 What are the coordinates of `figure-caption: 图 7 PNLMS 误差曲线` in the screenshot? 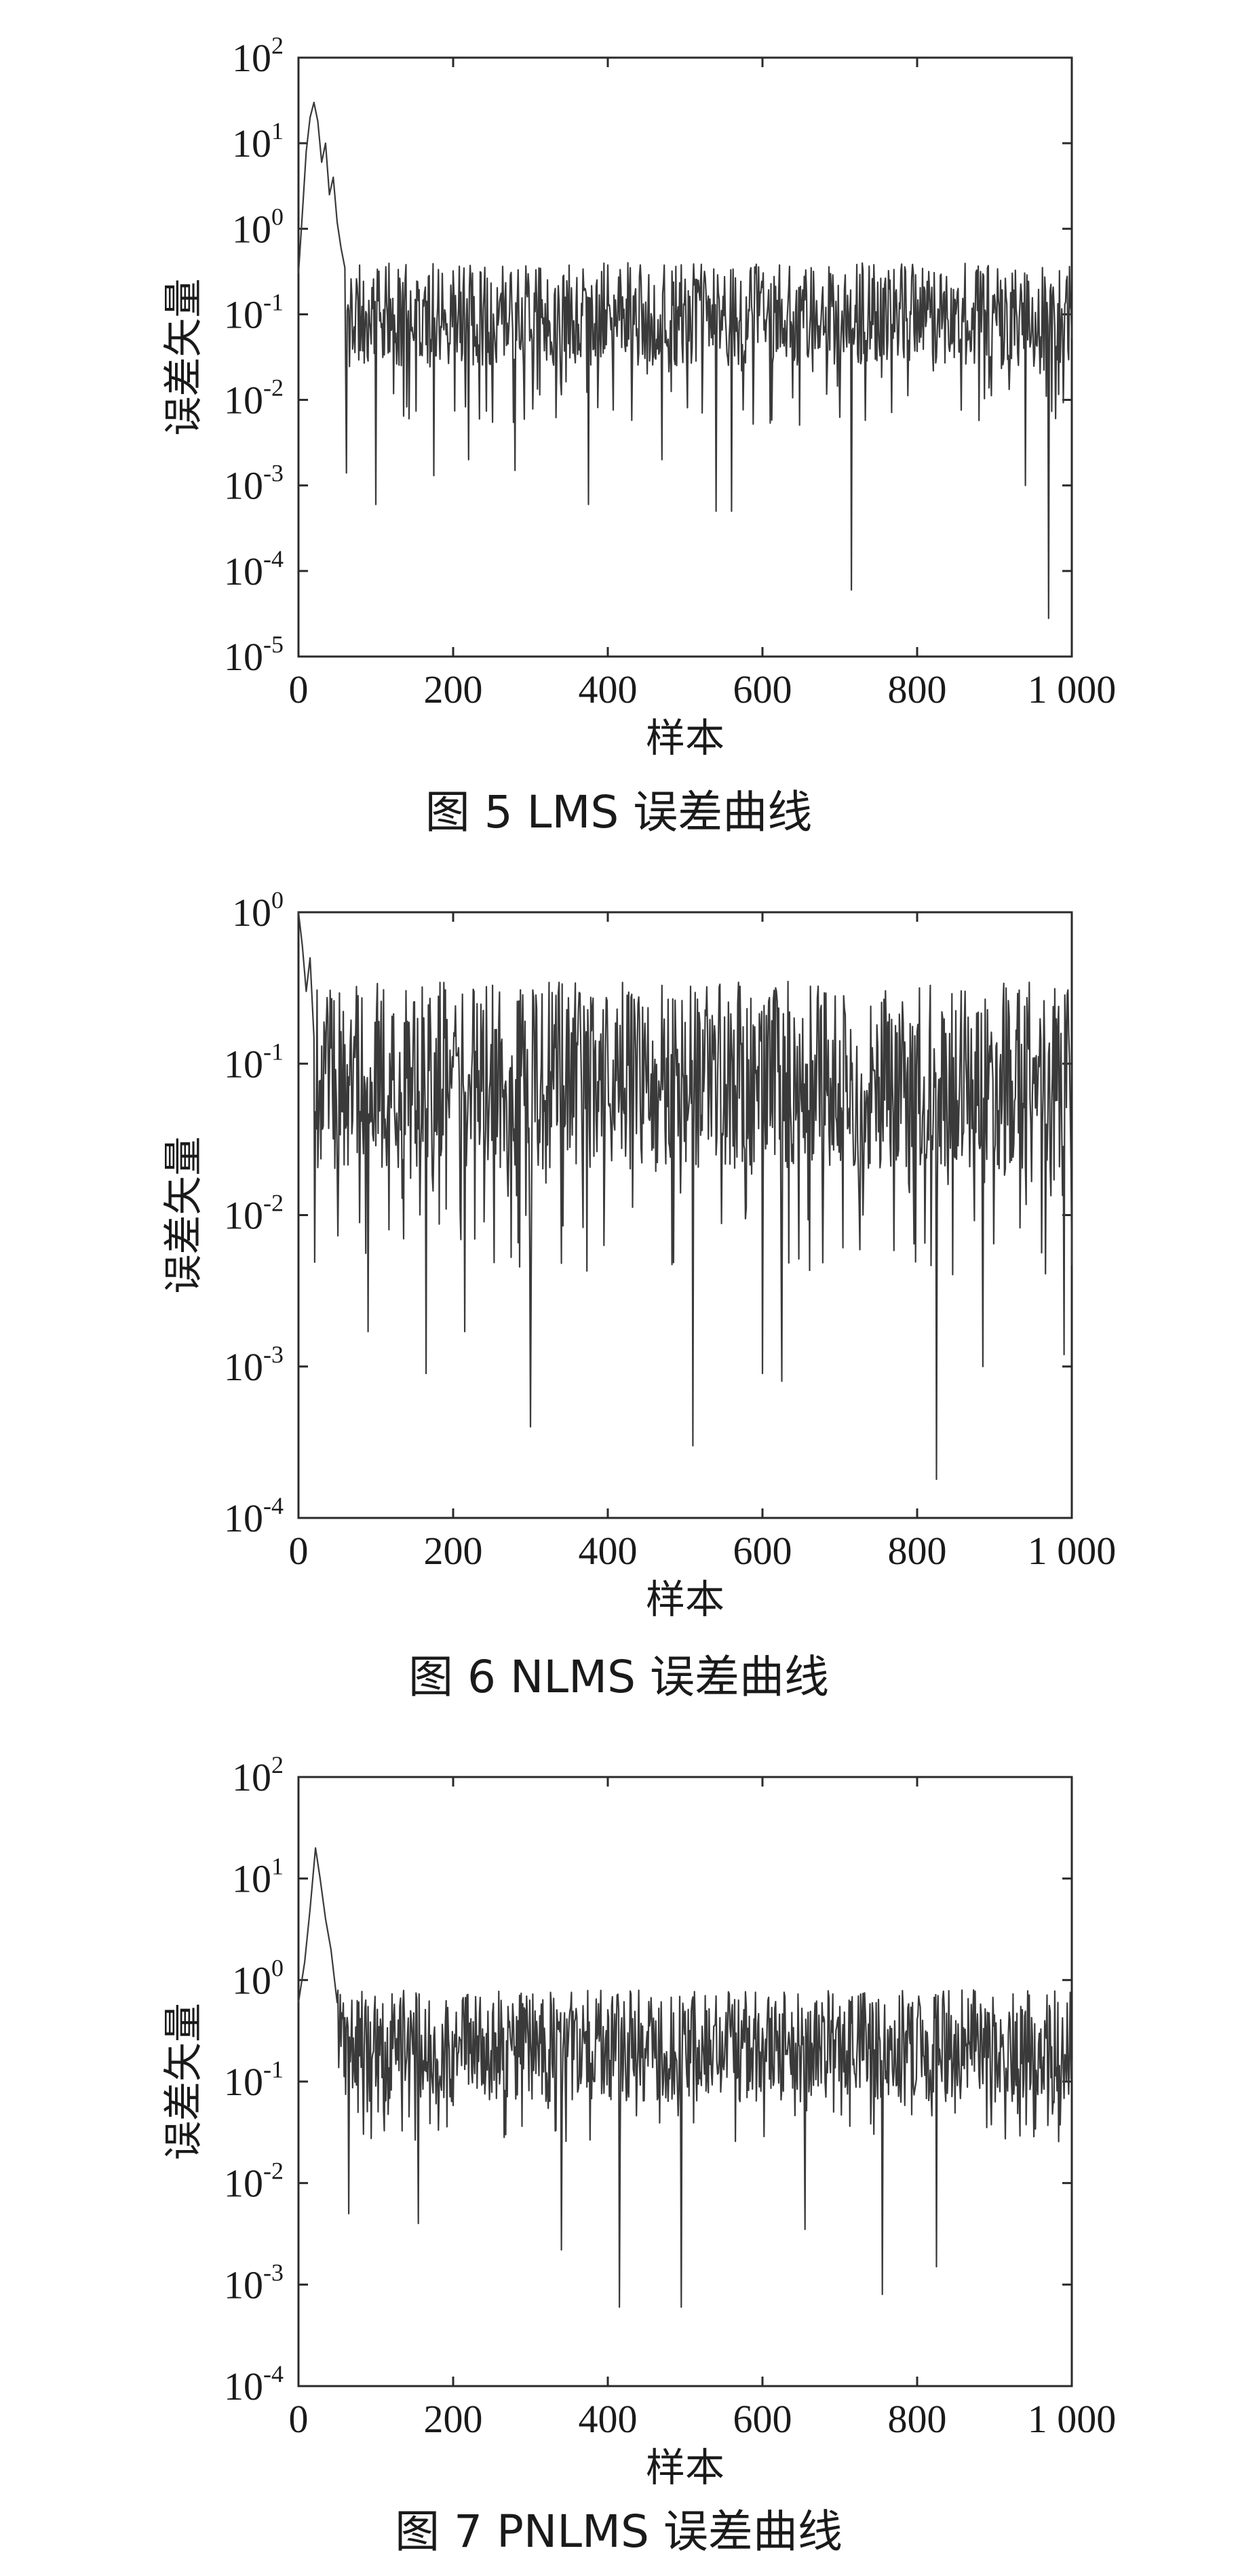 It's located at (619, 2531).